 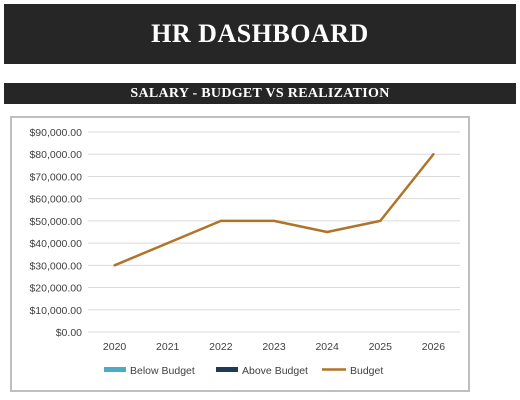 I want to click on dashboard-title: HR DASHBOARD, so click(x=260, y=33).